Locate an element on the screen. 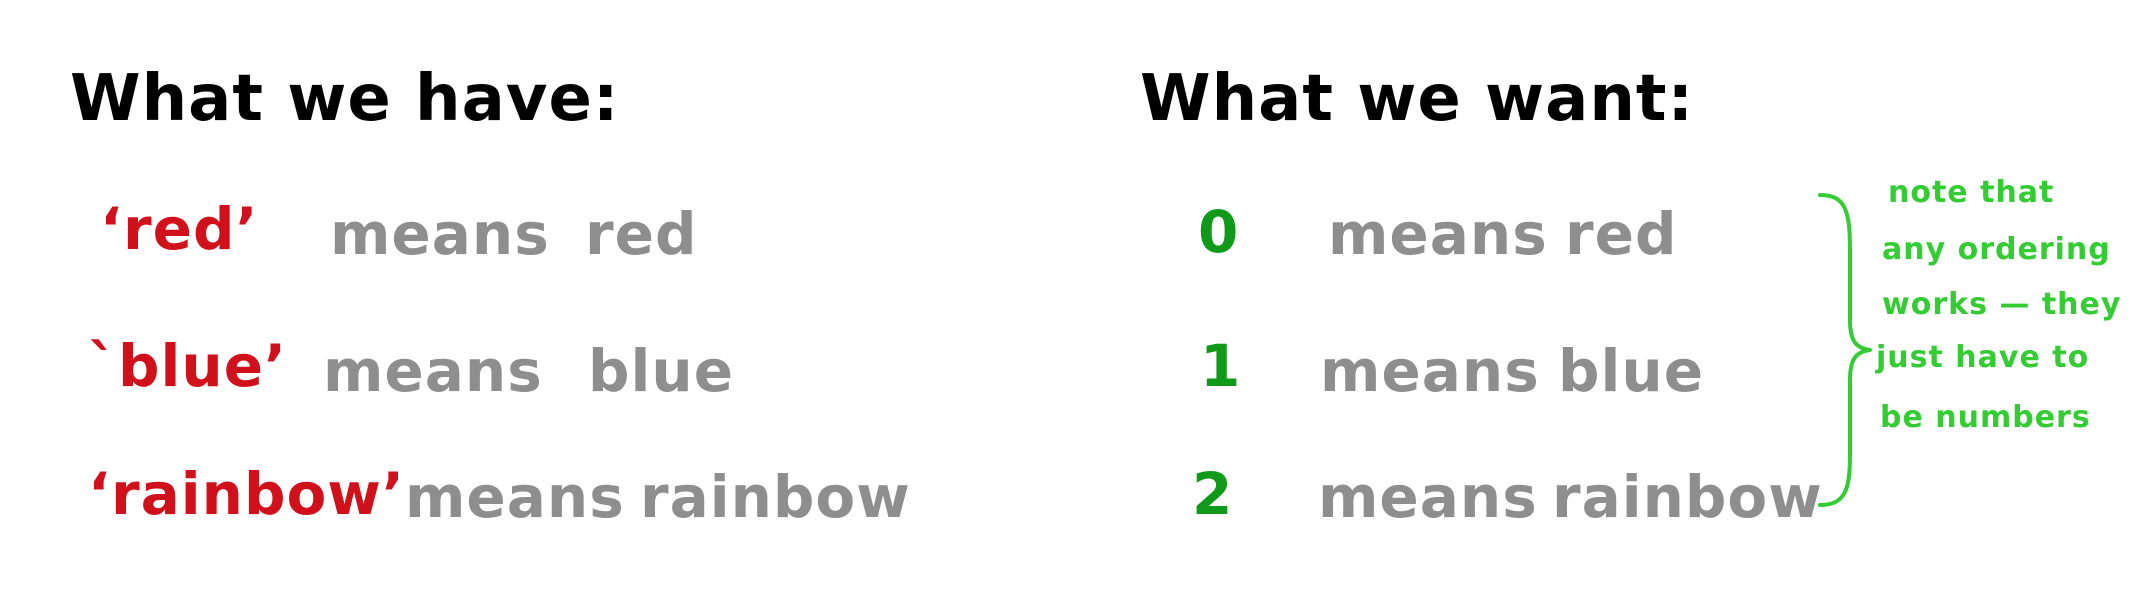  note-line-4: just have to is located at coordinates (1983, 357).